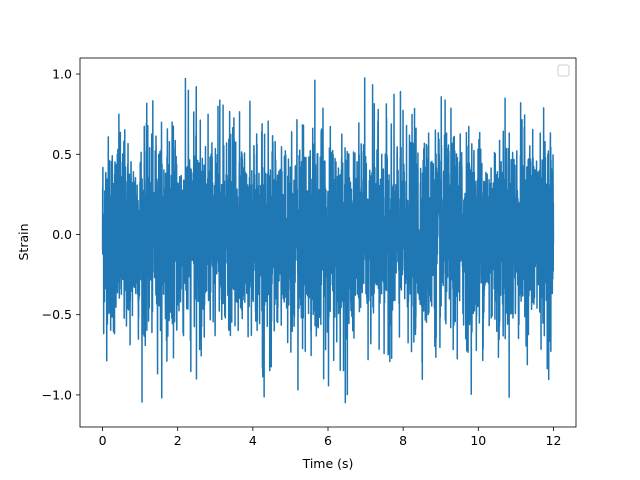 Image resolution: width=640 pixels, height=480 pixels. What do you see at coordinates (57, 314) in the screenshot?
I see `y-tick-label: −0.5` at bounding box center [57, 314].